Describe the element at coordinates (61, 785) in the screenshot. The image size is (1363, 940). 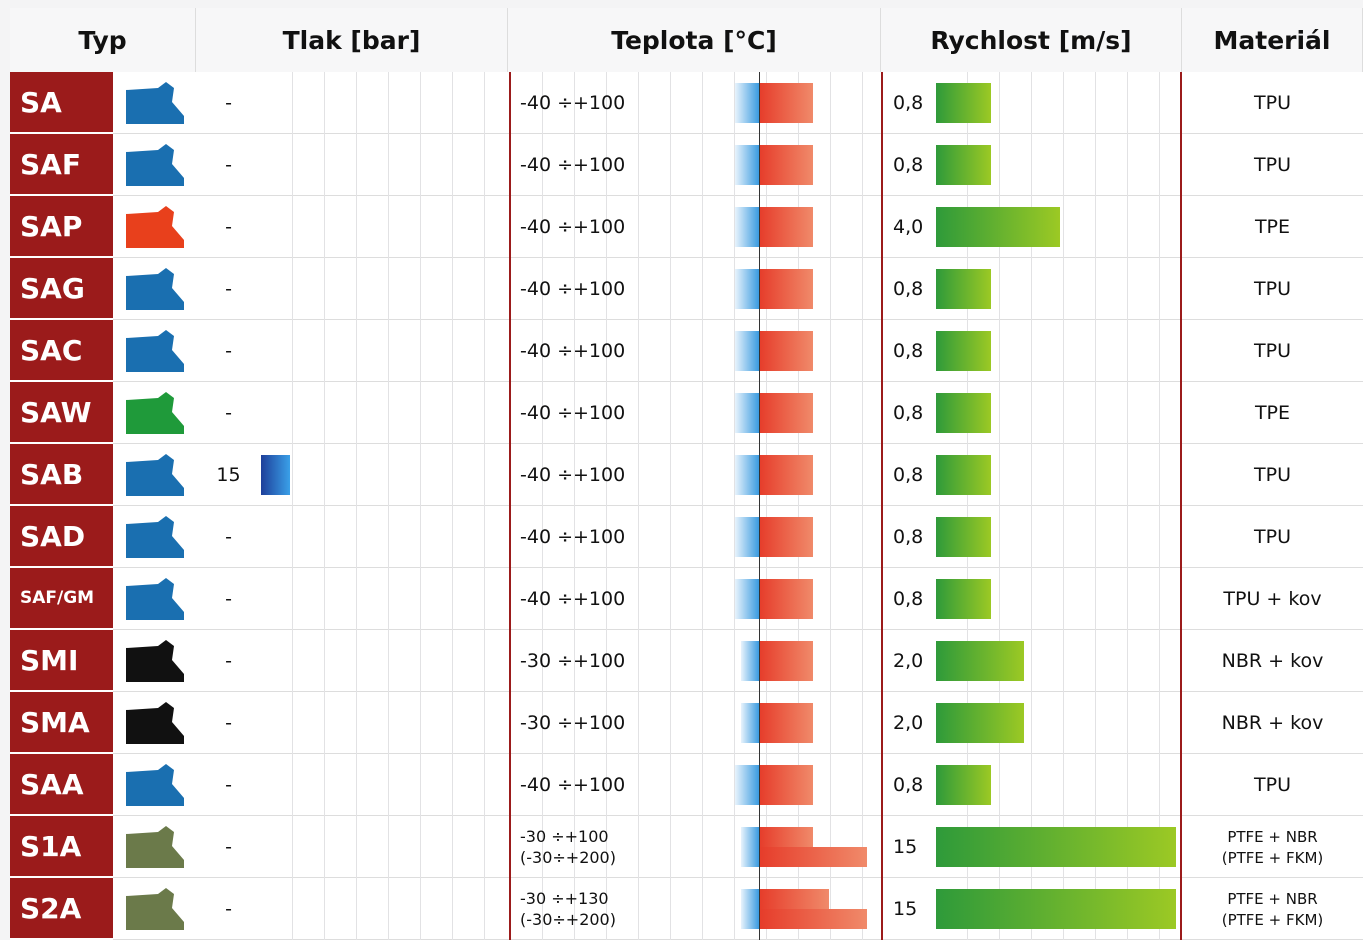
I see `type-label: SAA` at that location.